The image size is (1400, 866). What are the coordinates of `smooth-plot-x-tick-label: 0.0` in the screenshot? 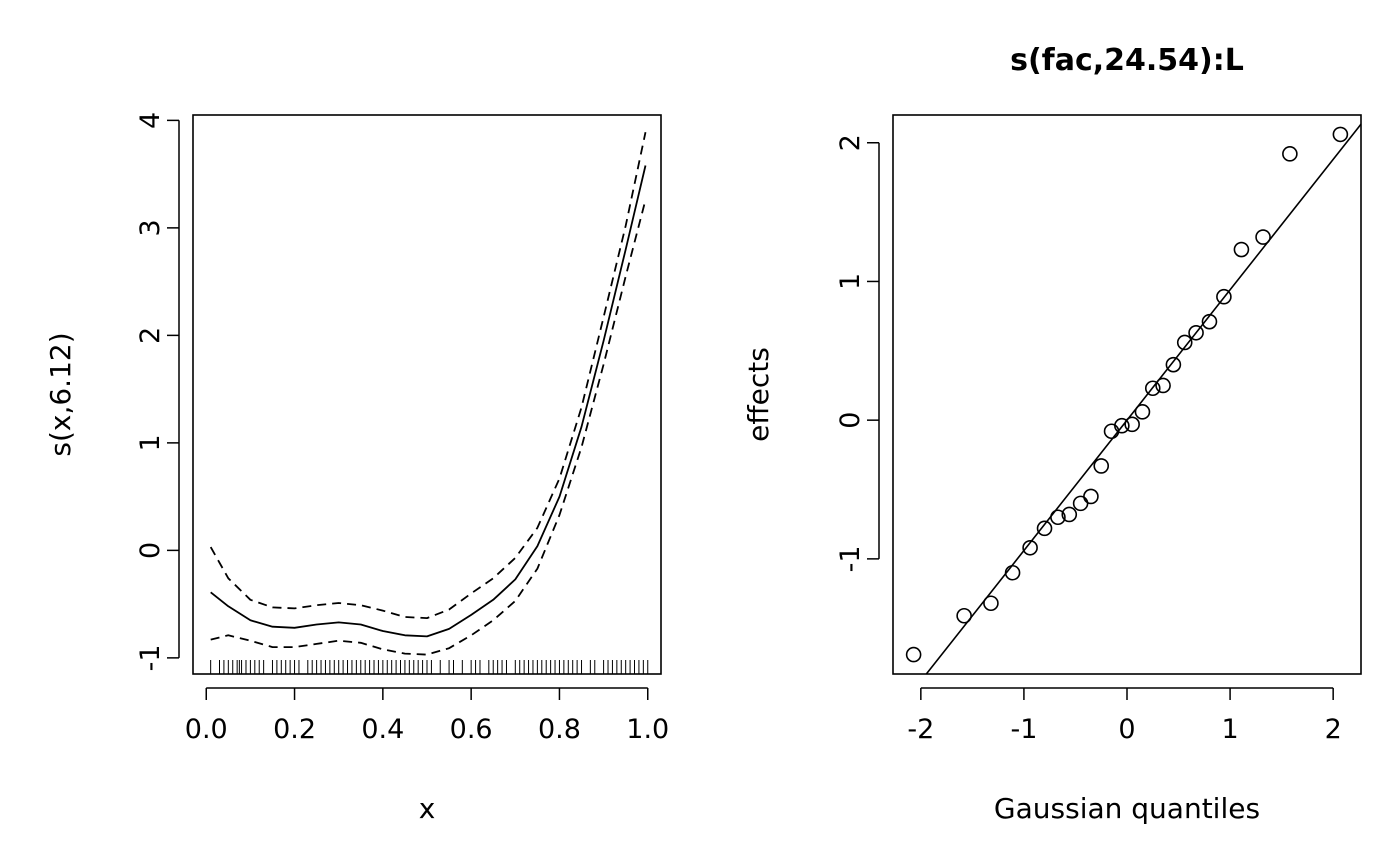 It's located at (206, 729).